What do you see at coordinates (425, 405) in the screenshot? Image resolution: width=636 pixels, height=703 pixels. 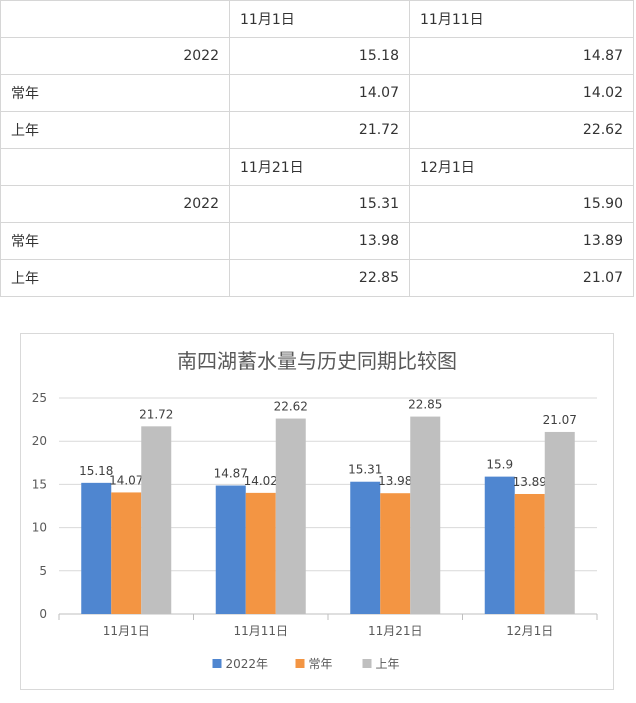 I see `data-label: 22.85` at bounding box center [425, 405].